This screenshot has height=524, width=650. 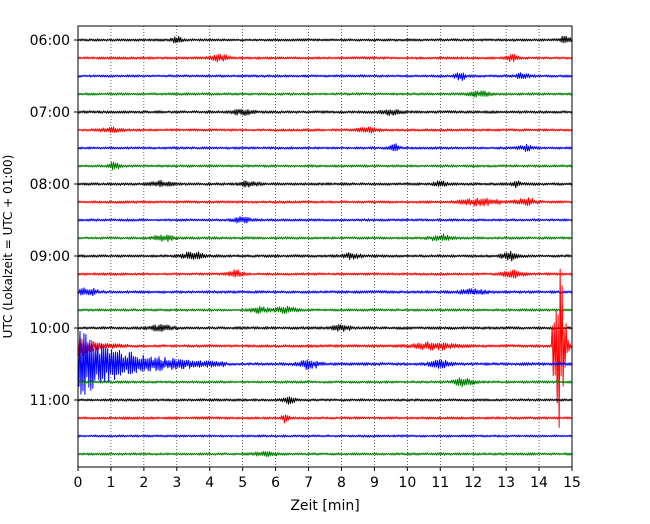 I want to click on x-tick-label-5: 5, so click(x=242, y=483).